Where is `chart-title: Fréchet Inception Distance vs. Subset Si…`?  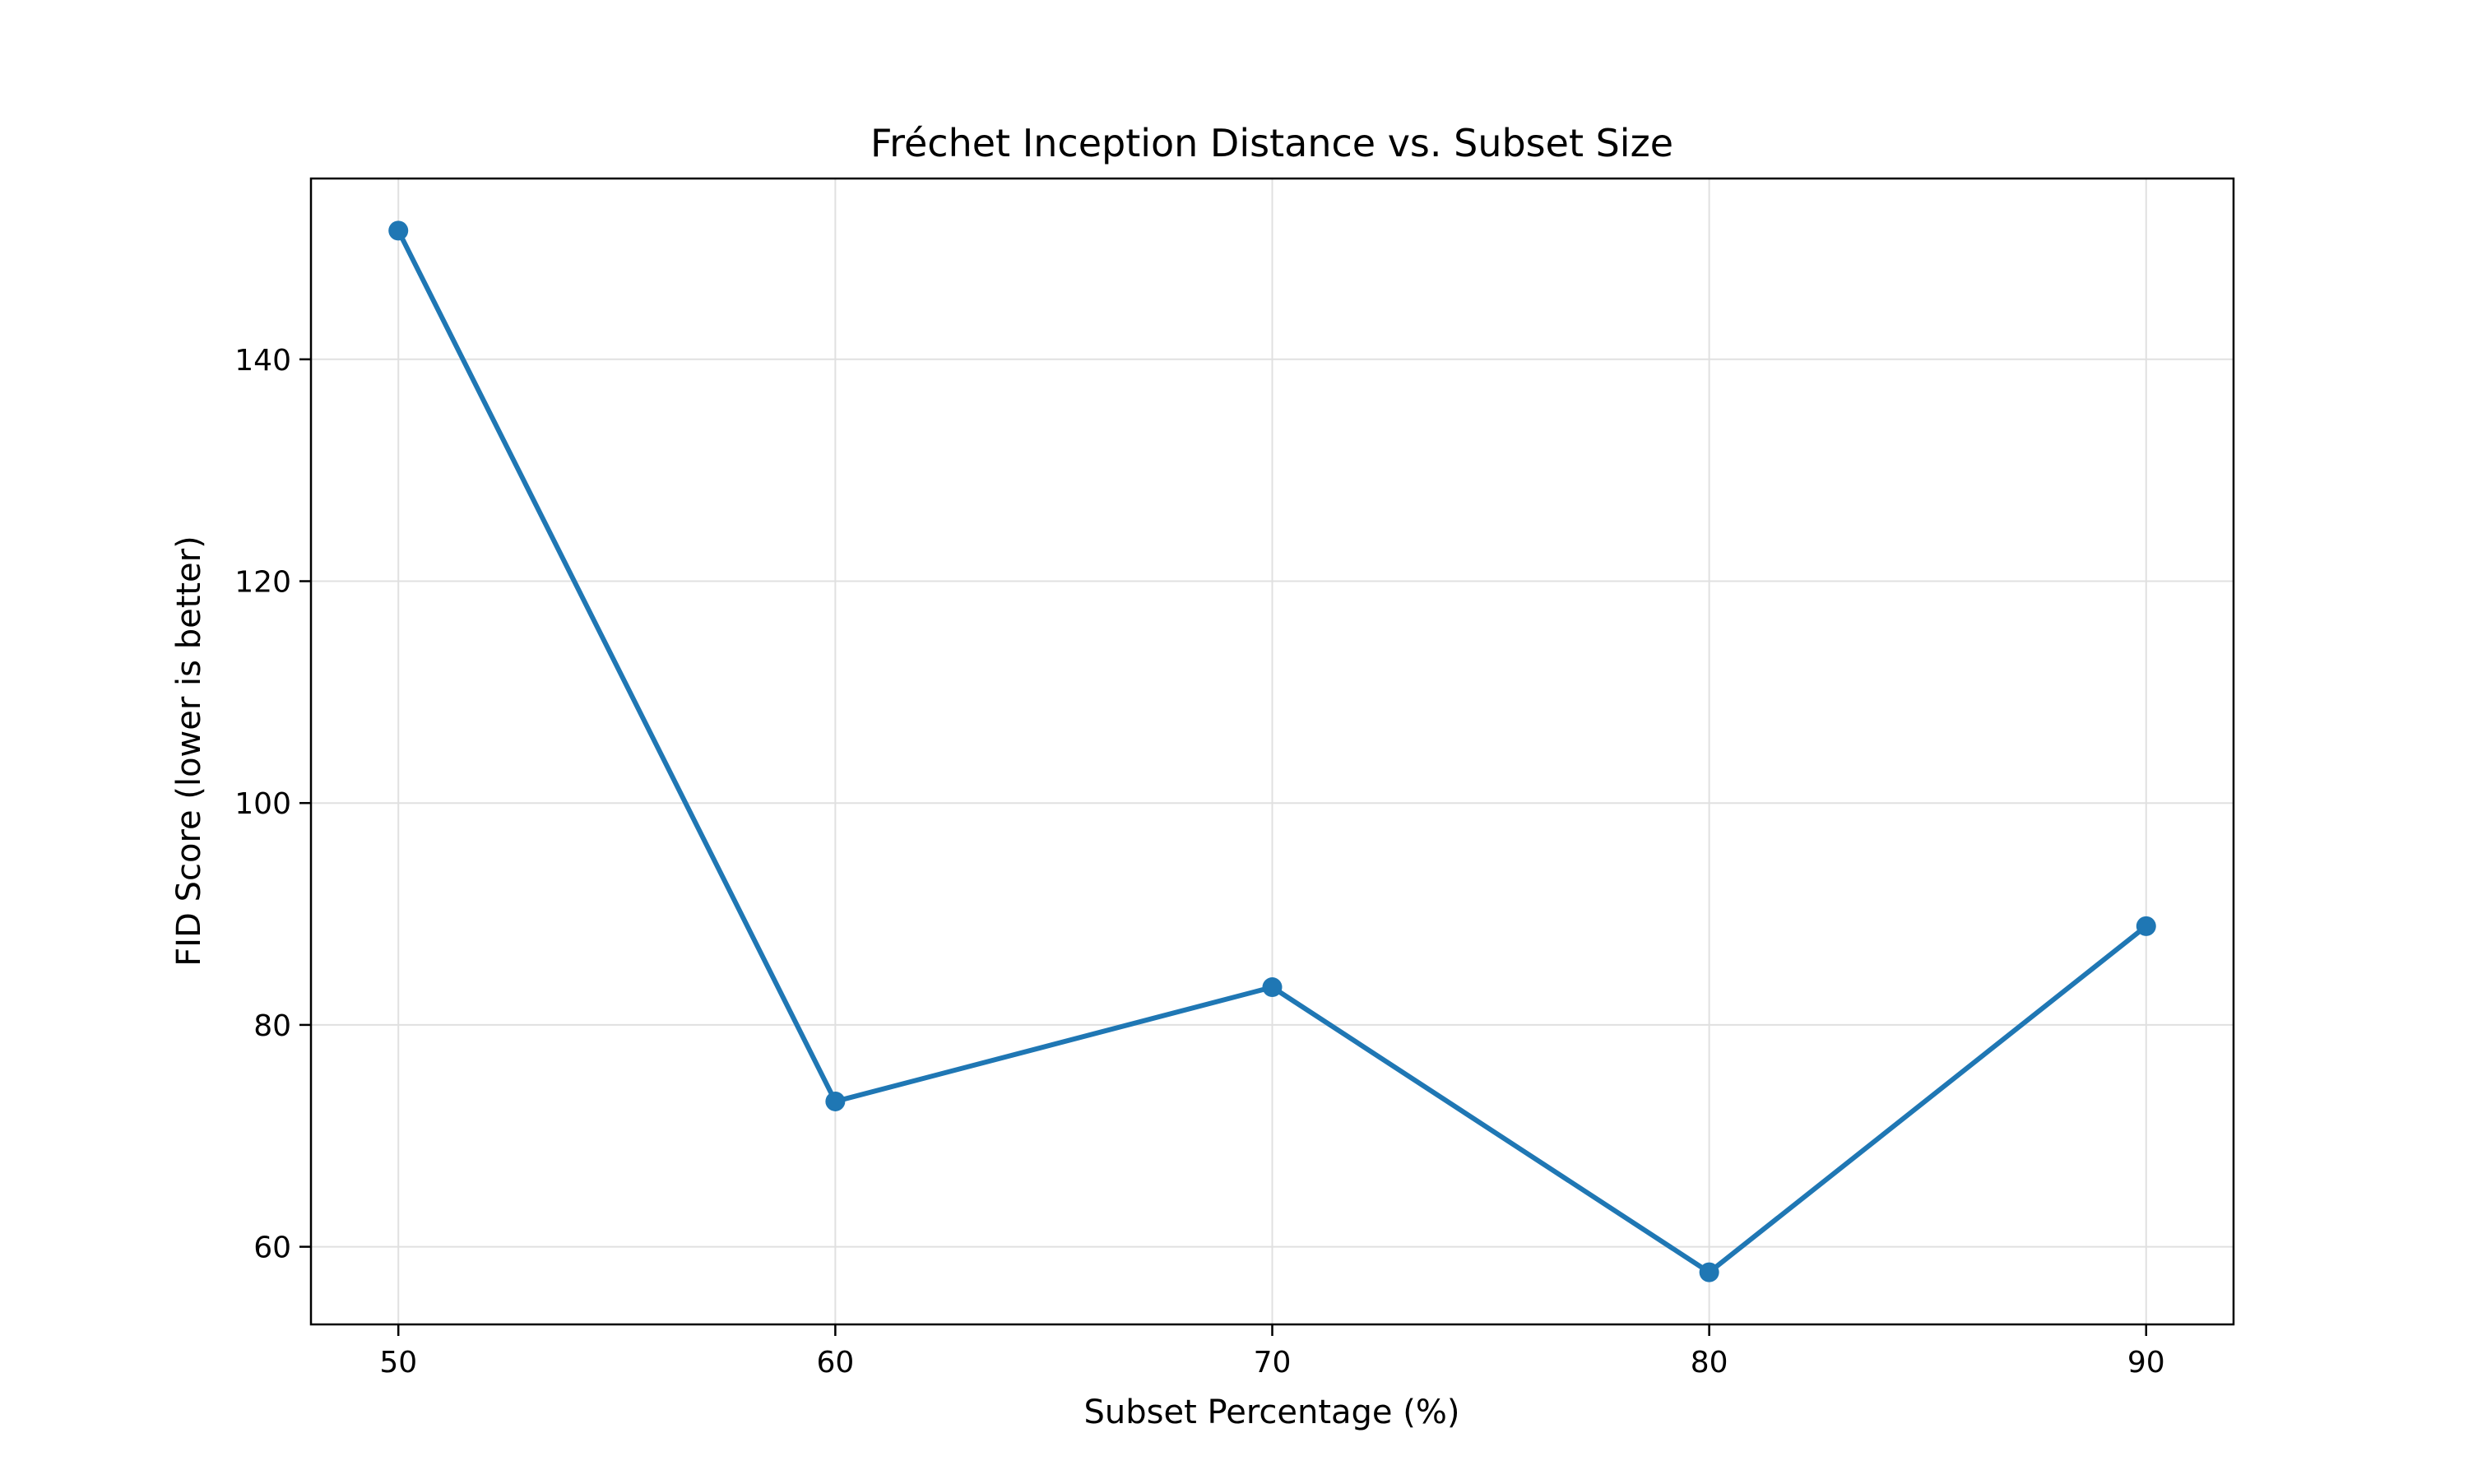
chart-title: Fréchet Inception Distance vs. Subset Si… is located at coordinates (1271, 143).